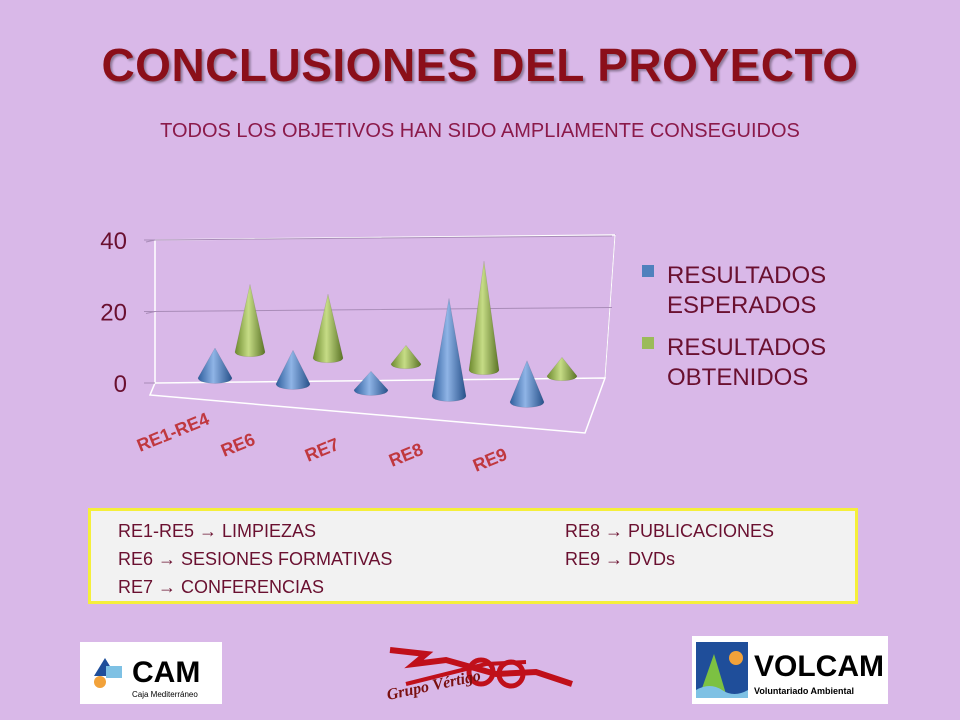 Image resolution: width=960 pixels, height=720 pixels. What do you see at coordinates (379, 310) in the screenshot?
I see `gridline` at bounding box center [379, 310].